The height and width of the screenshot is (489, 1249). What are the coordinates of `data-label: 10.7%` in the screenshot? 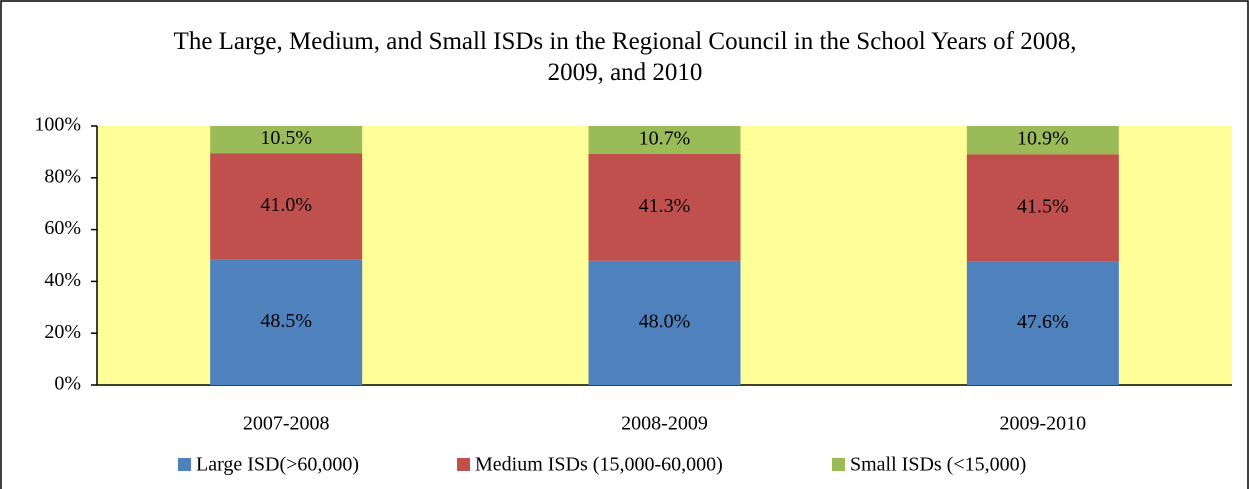 It's located at (665, 138).